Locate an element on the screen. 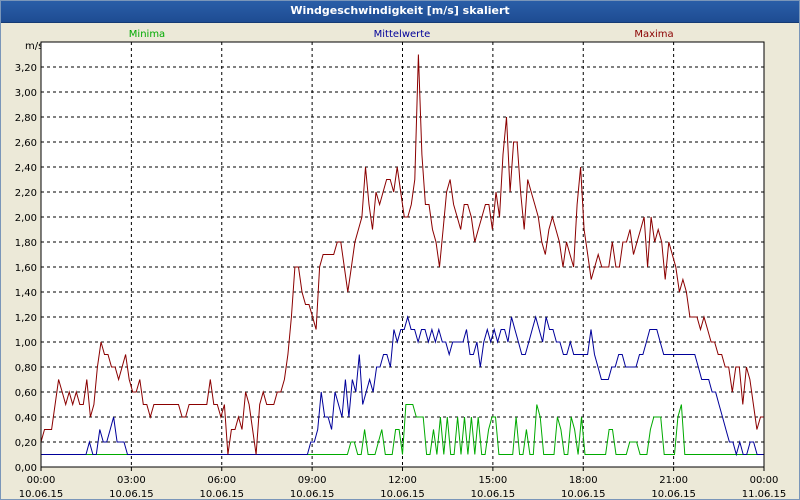  x-tick-time: 06:00 is located at coordinates (221, 480).